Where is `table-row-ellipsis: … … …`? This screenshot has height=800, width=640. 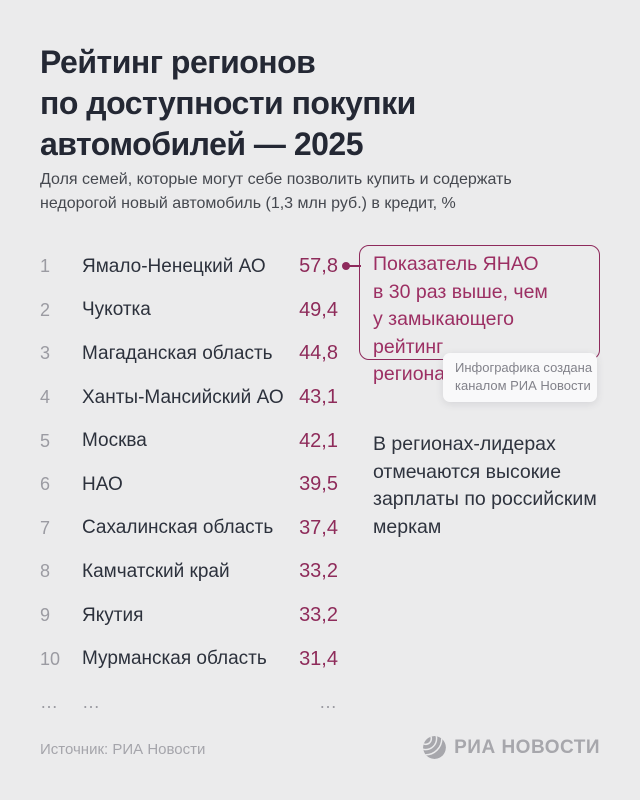 table-row-ellipsis: … … … is located at coordinates (189, 703).